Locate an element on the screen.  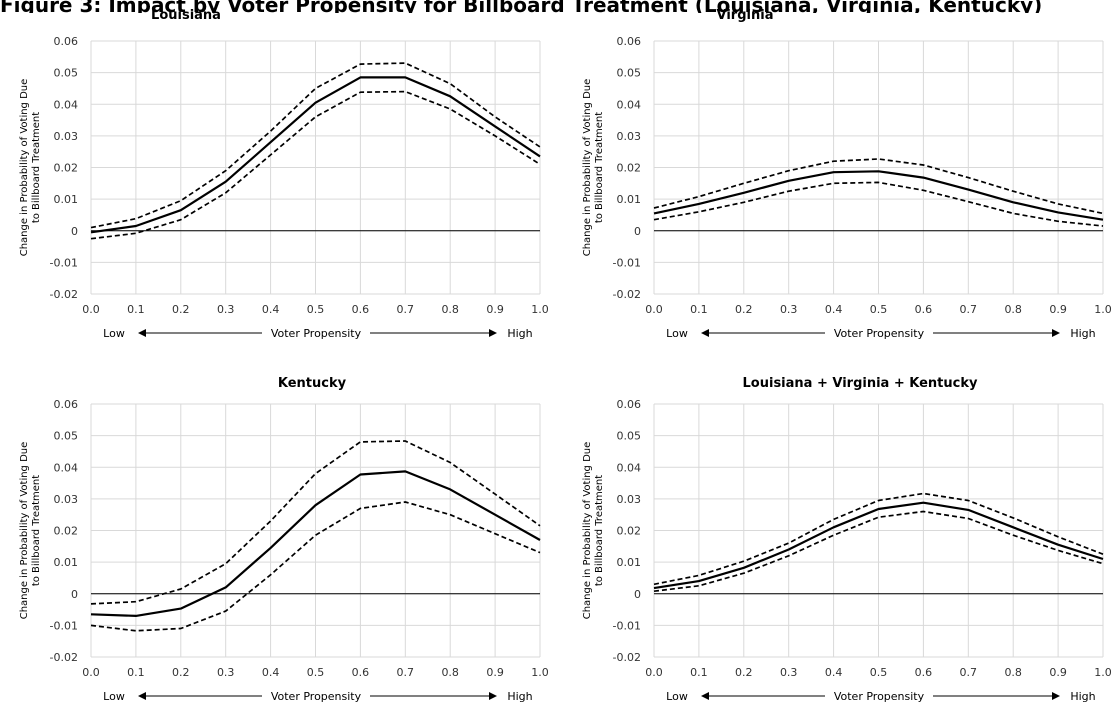
chart-title: Louisiana + Virginia + Kentucky is located at coordinates (860, 383).